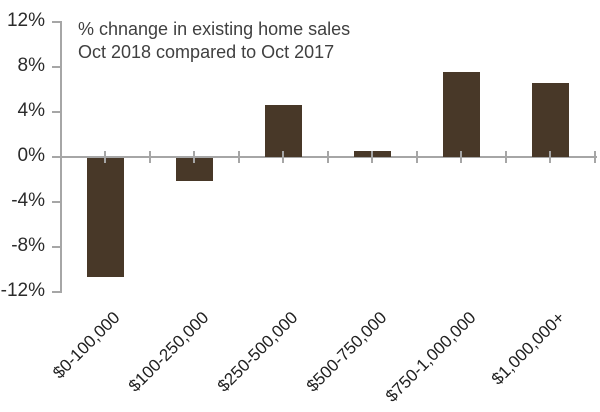 The width and height of the screenshot is (600, 412). Describe the element at coordinates (31, 110) in the screenshot. I see `y-axis-label: 4%` at that location.